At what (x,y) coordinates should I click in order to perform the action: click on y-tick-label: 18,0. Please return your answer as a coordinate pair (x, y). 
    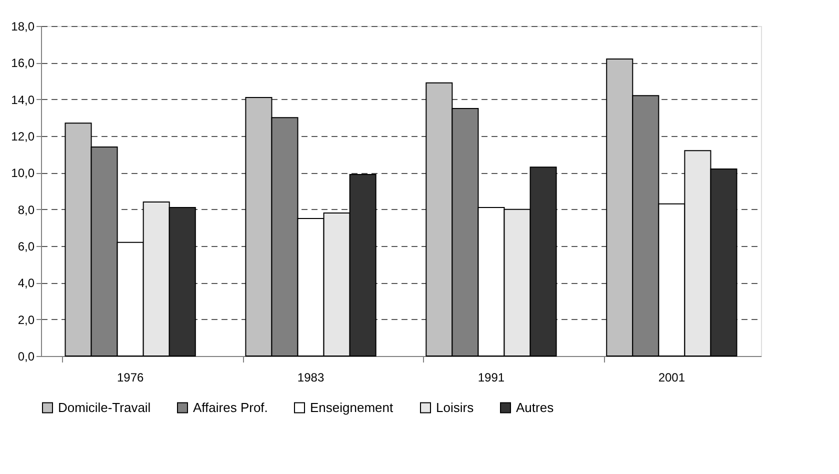
    Looking at the image, I should click on (23, 27).